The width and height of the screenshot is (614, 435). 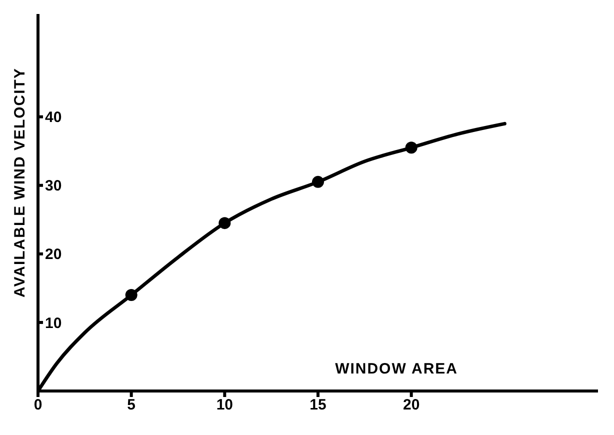 What do you see at coordinates (53, 186) in the screenshot?
I see `y-tick-label: 30` at bounding box center [53, 186].